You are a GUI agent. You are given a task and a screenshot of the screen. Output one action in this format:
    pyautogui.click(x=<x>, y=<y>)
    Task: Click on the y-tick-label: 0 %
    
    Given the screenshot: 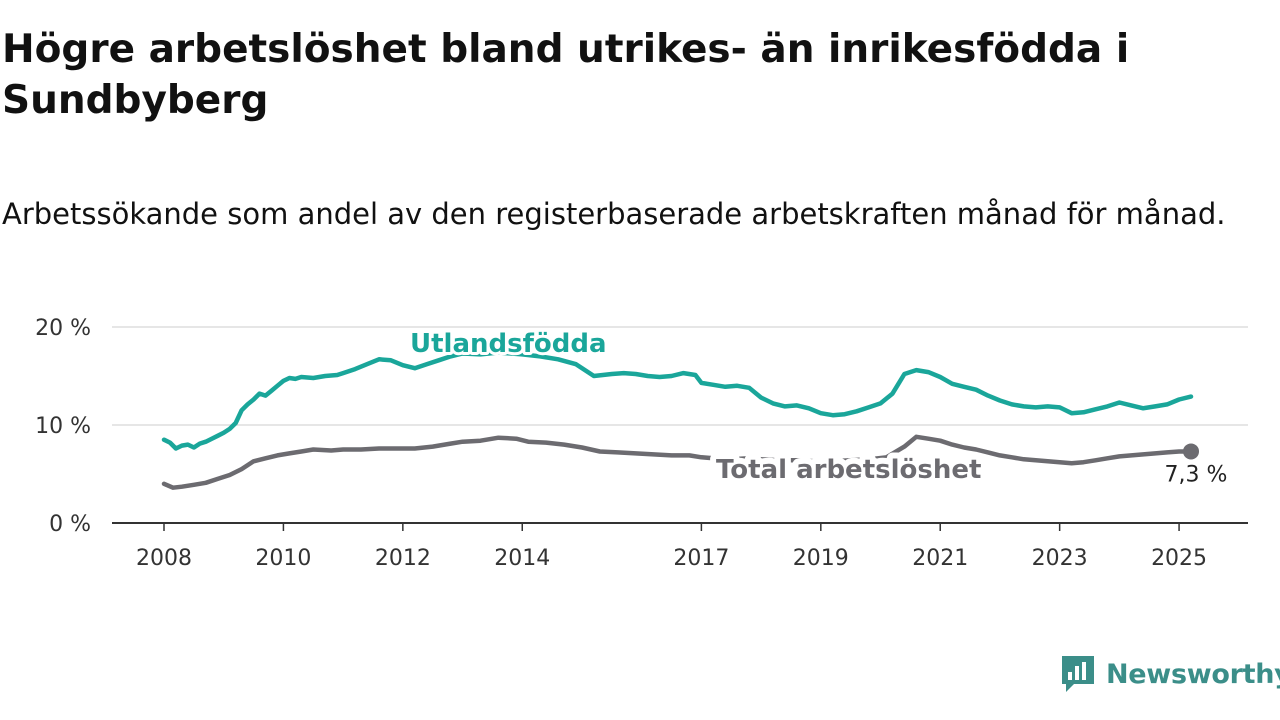 What is the action you would take?
    pyautogui.click(x=70, y=524)
    